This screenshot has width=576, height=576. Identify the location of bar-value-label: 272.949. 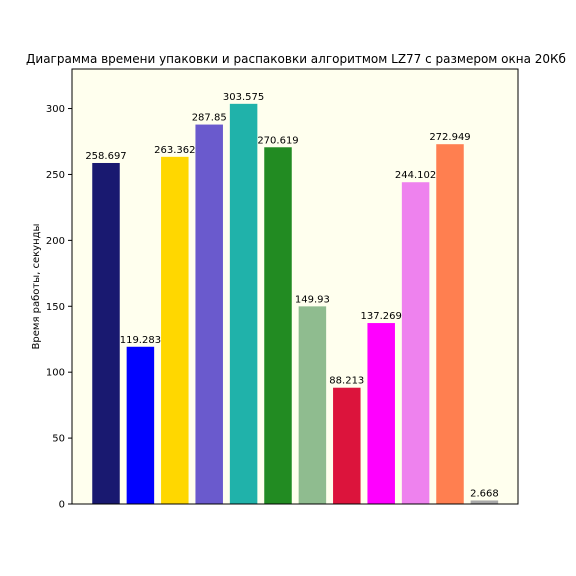
(449, 137).